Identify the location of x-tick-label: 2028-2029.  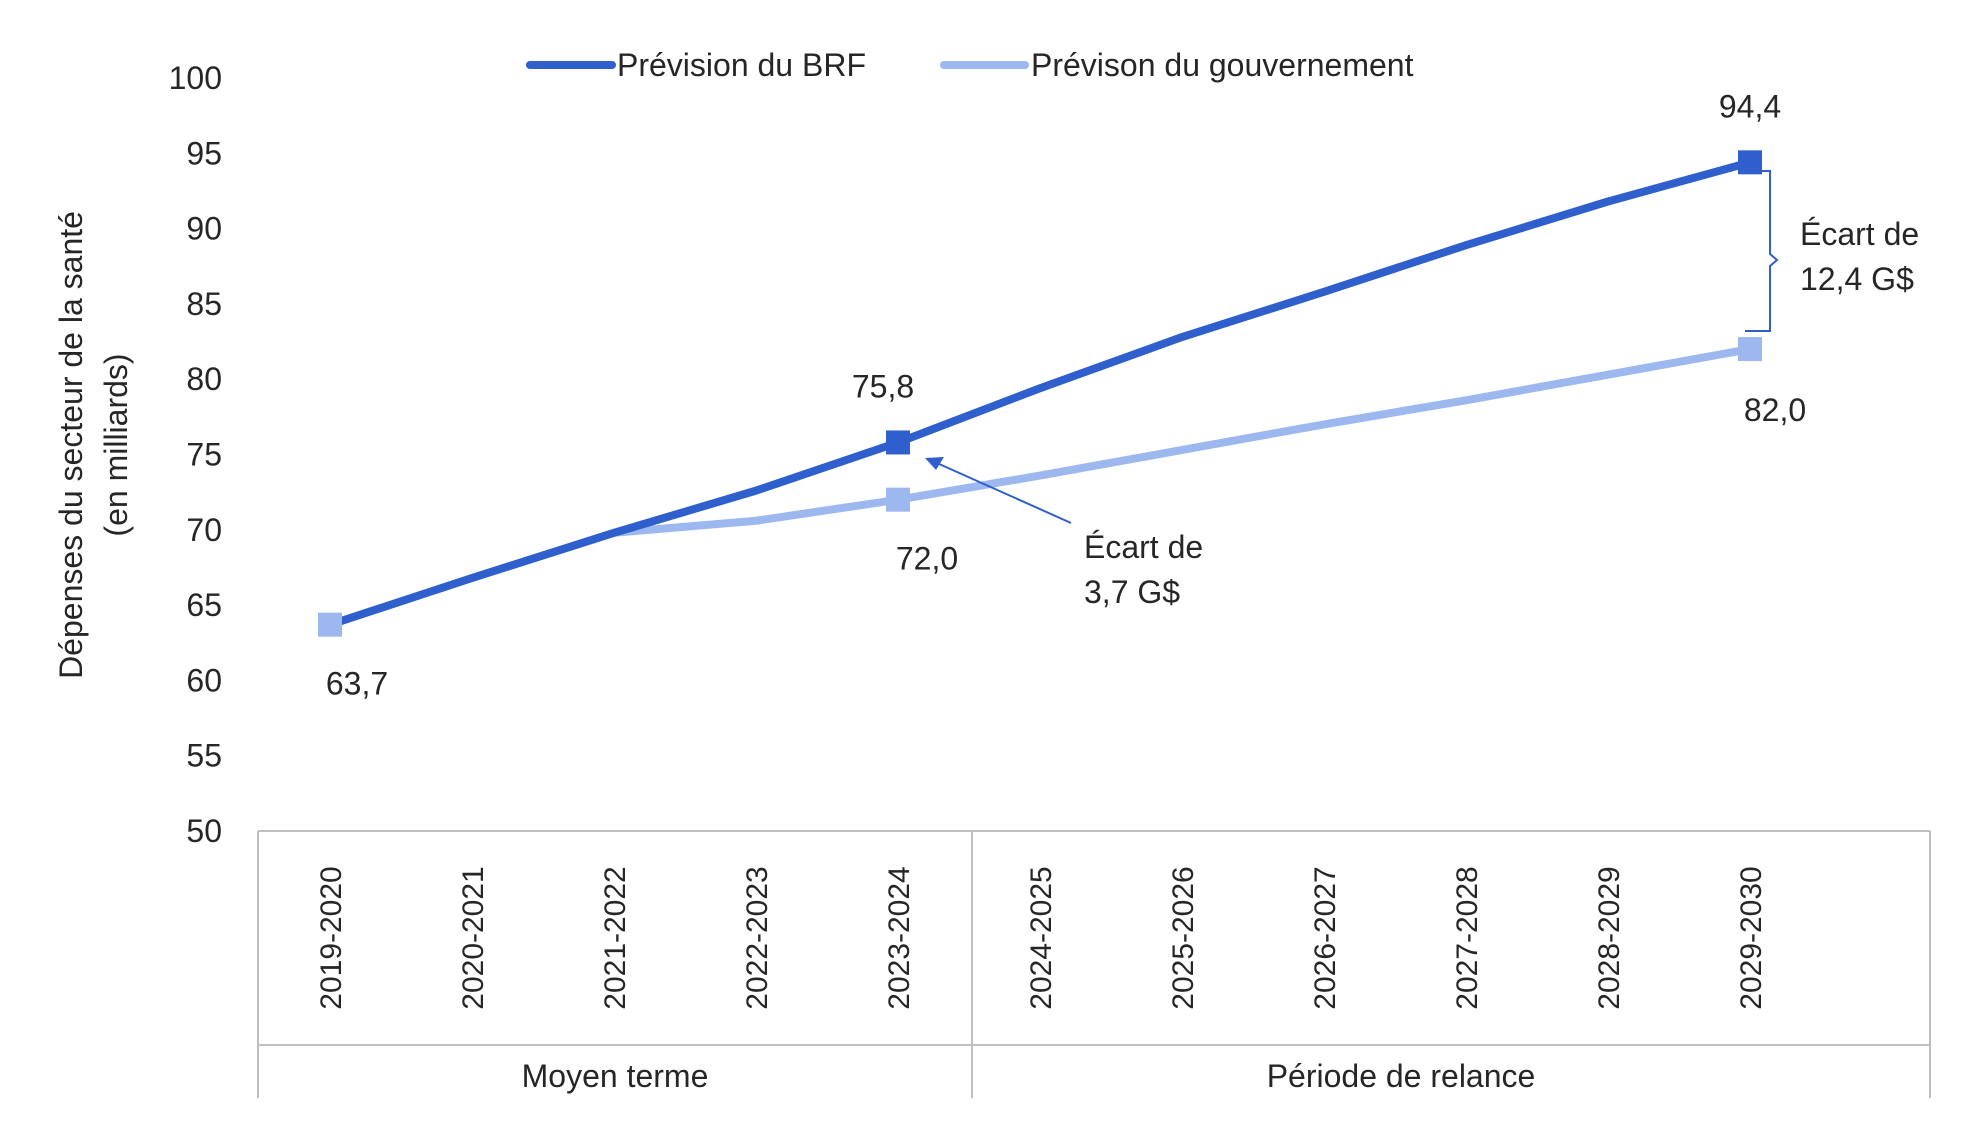
(1609, 937).